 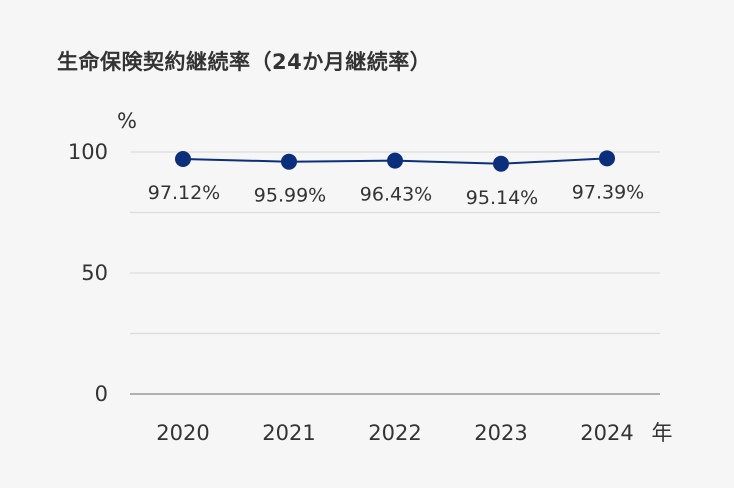 I want to click on y-unit-label: %, so click(x=127, y=121).